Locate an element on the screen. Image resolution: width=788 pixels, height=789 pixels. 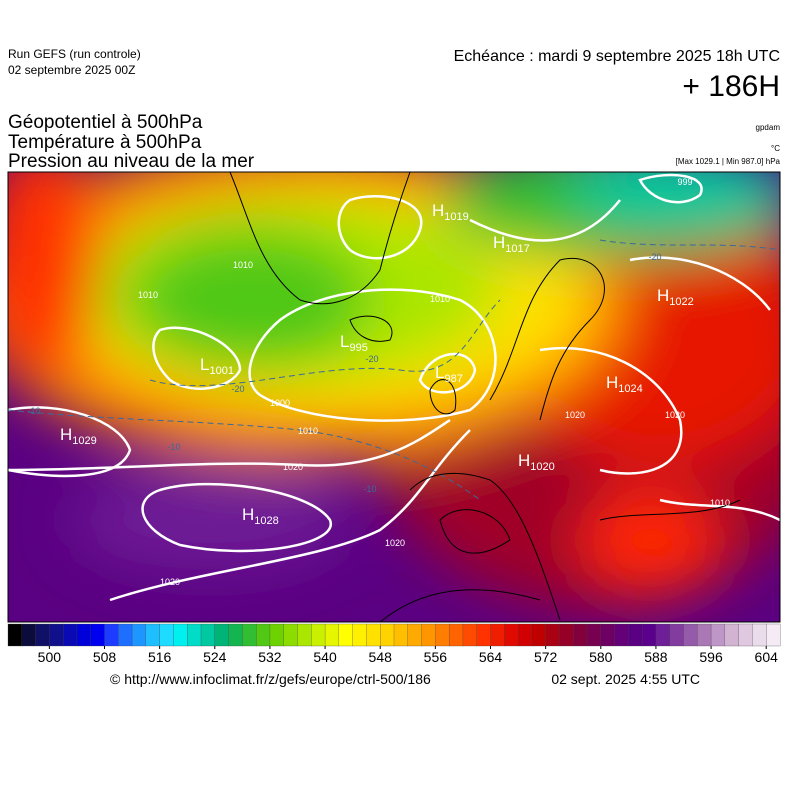
colorbar-tick-label: 532 is located at coordinates (270, 657).